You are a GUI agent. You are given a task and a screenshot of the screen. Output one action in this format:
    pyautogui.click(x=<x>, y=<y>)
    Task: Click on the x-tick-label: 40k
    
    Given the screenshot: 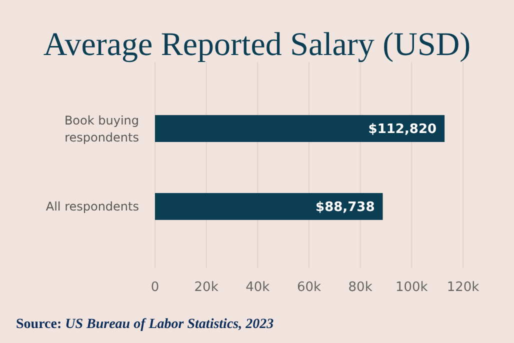 What is the action you would take?
    pyautogui.click(x=258, y=287)
    